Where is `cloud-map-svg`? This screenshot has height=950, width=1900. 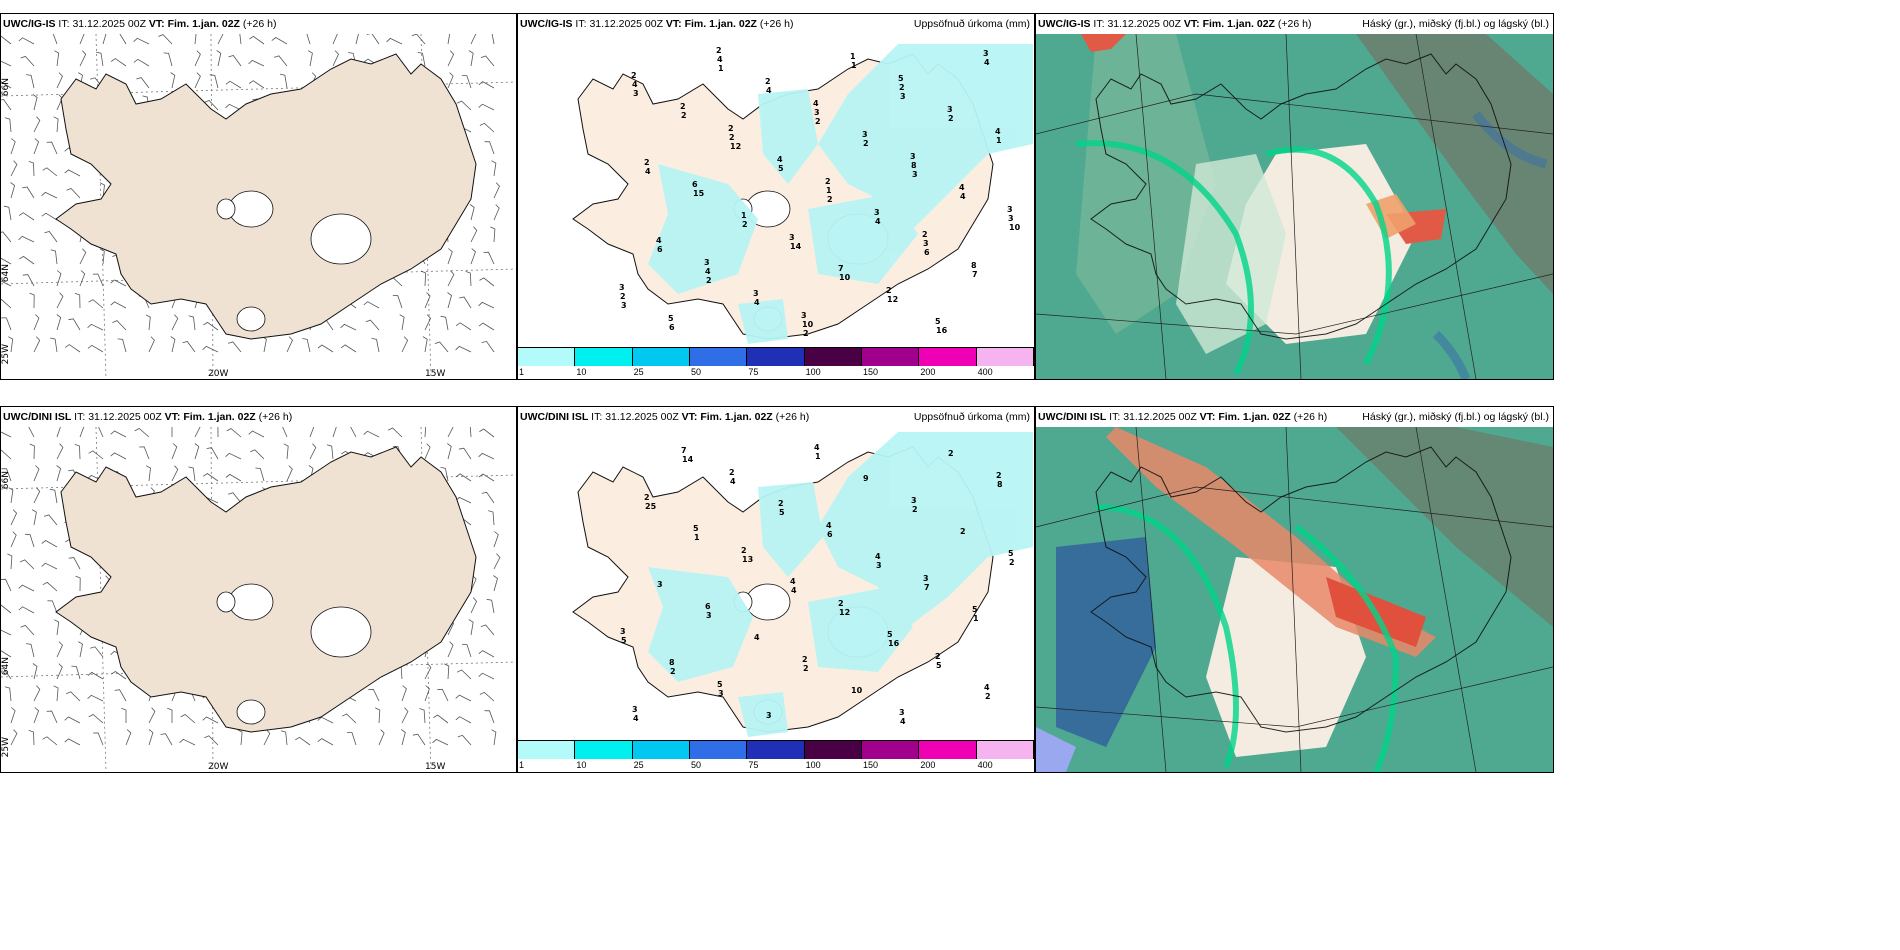 cloud-map-svg is located at coordinates (1294, 599).